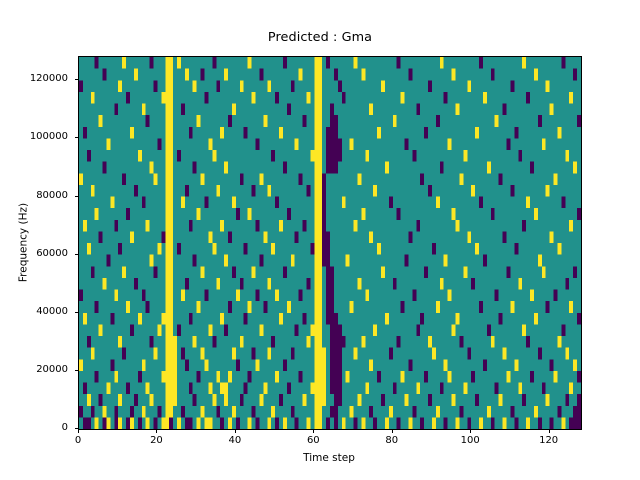  Describe the element at coordinates (329, 458) in the screenshot. I see `x-axis-label: Time step` at that location.